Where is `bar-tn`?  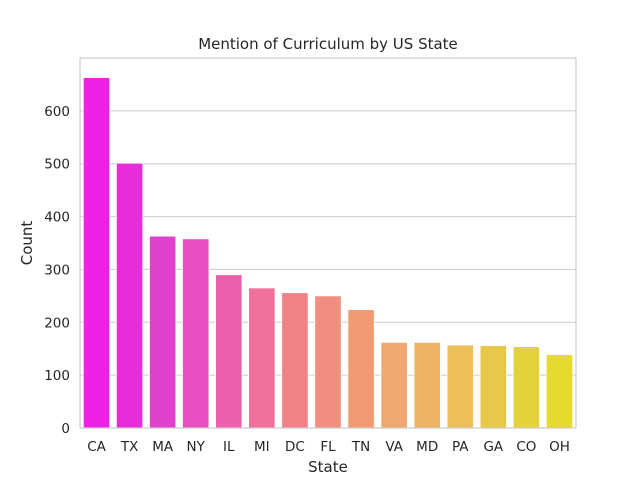 bar-tn is located at coordinates (361, 369).